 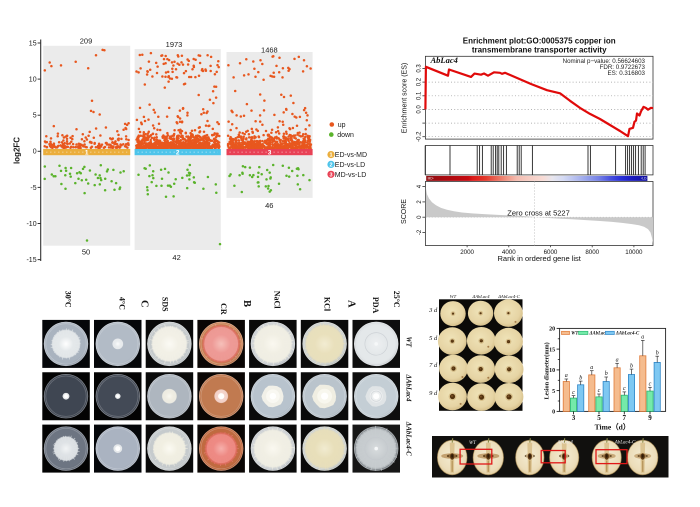 What do you see at coordinates (122, 303) in the screenshot?
I see `svg-text: 4°C` at bounding box center [122, 303].